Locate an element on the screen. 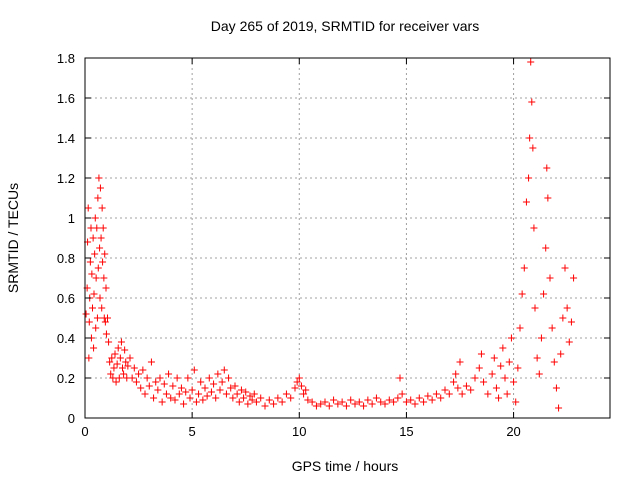 The width and height of the screenshot is (640, 480). y-tick-label: 1 is located at coordinates (71, 218).